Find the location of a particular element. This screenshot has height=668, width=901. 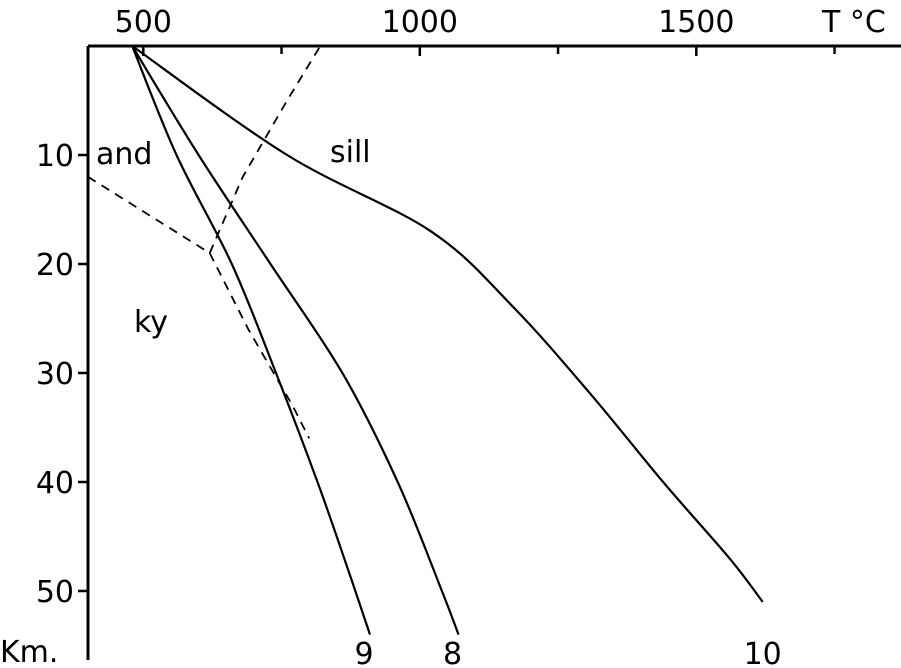

y-tick-label-50: 50 is located at coordinates (55, 592).